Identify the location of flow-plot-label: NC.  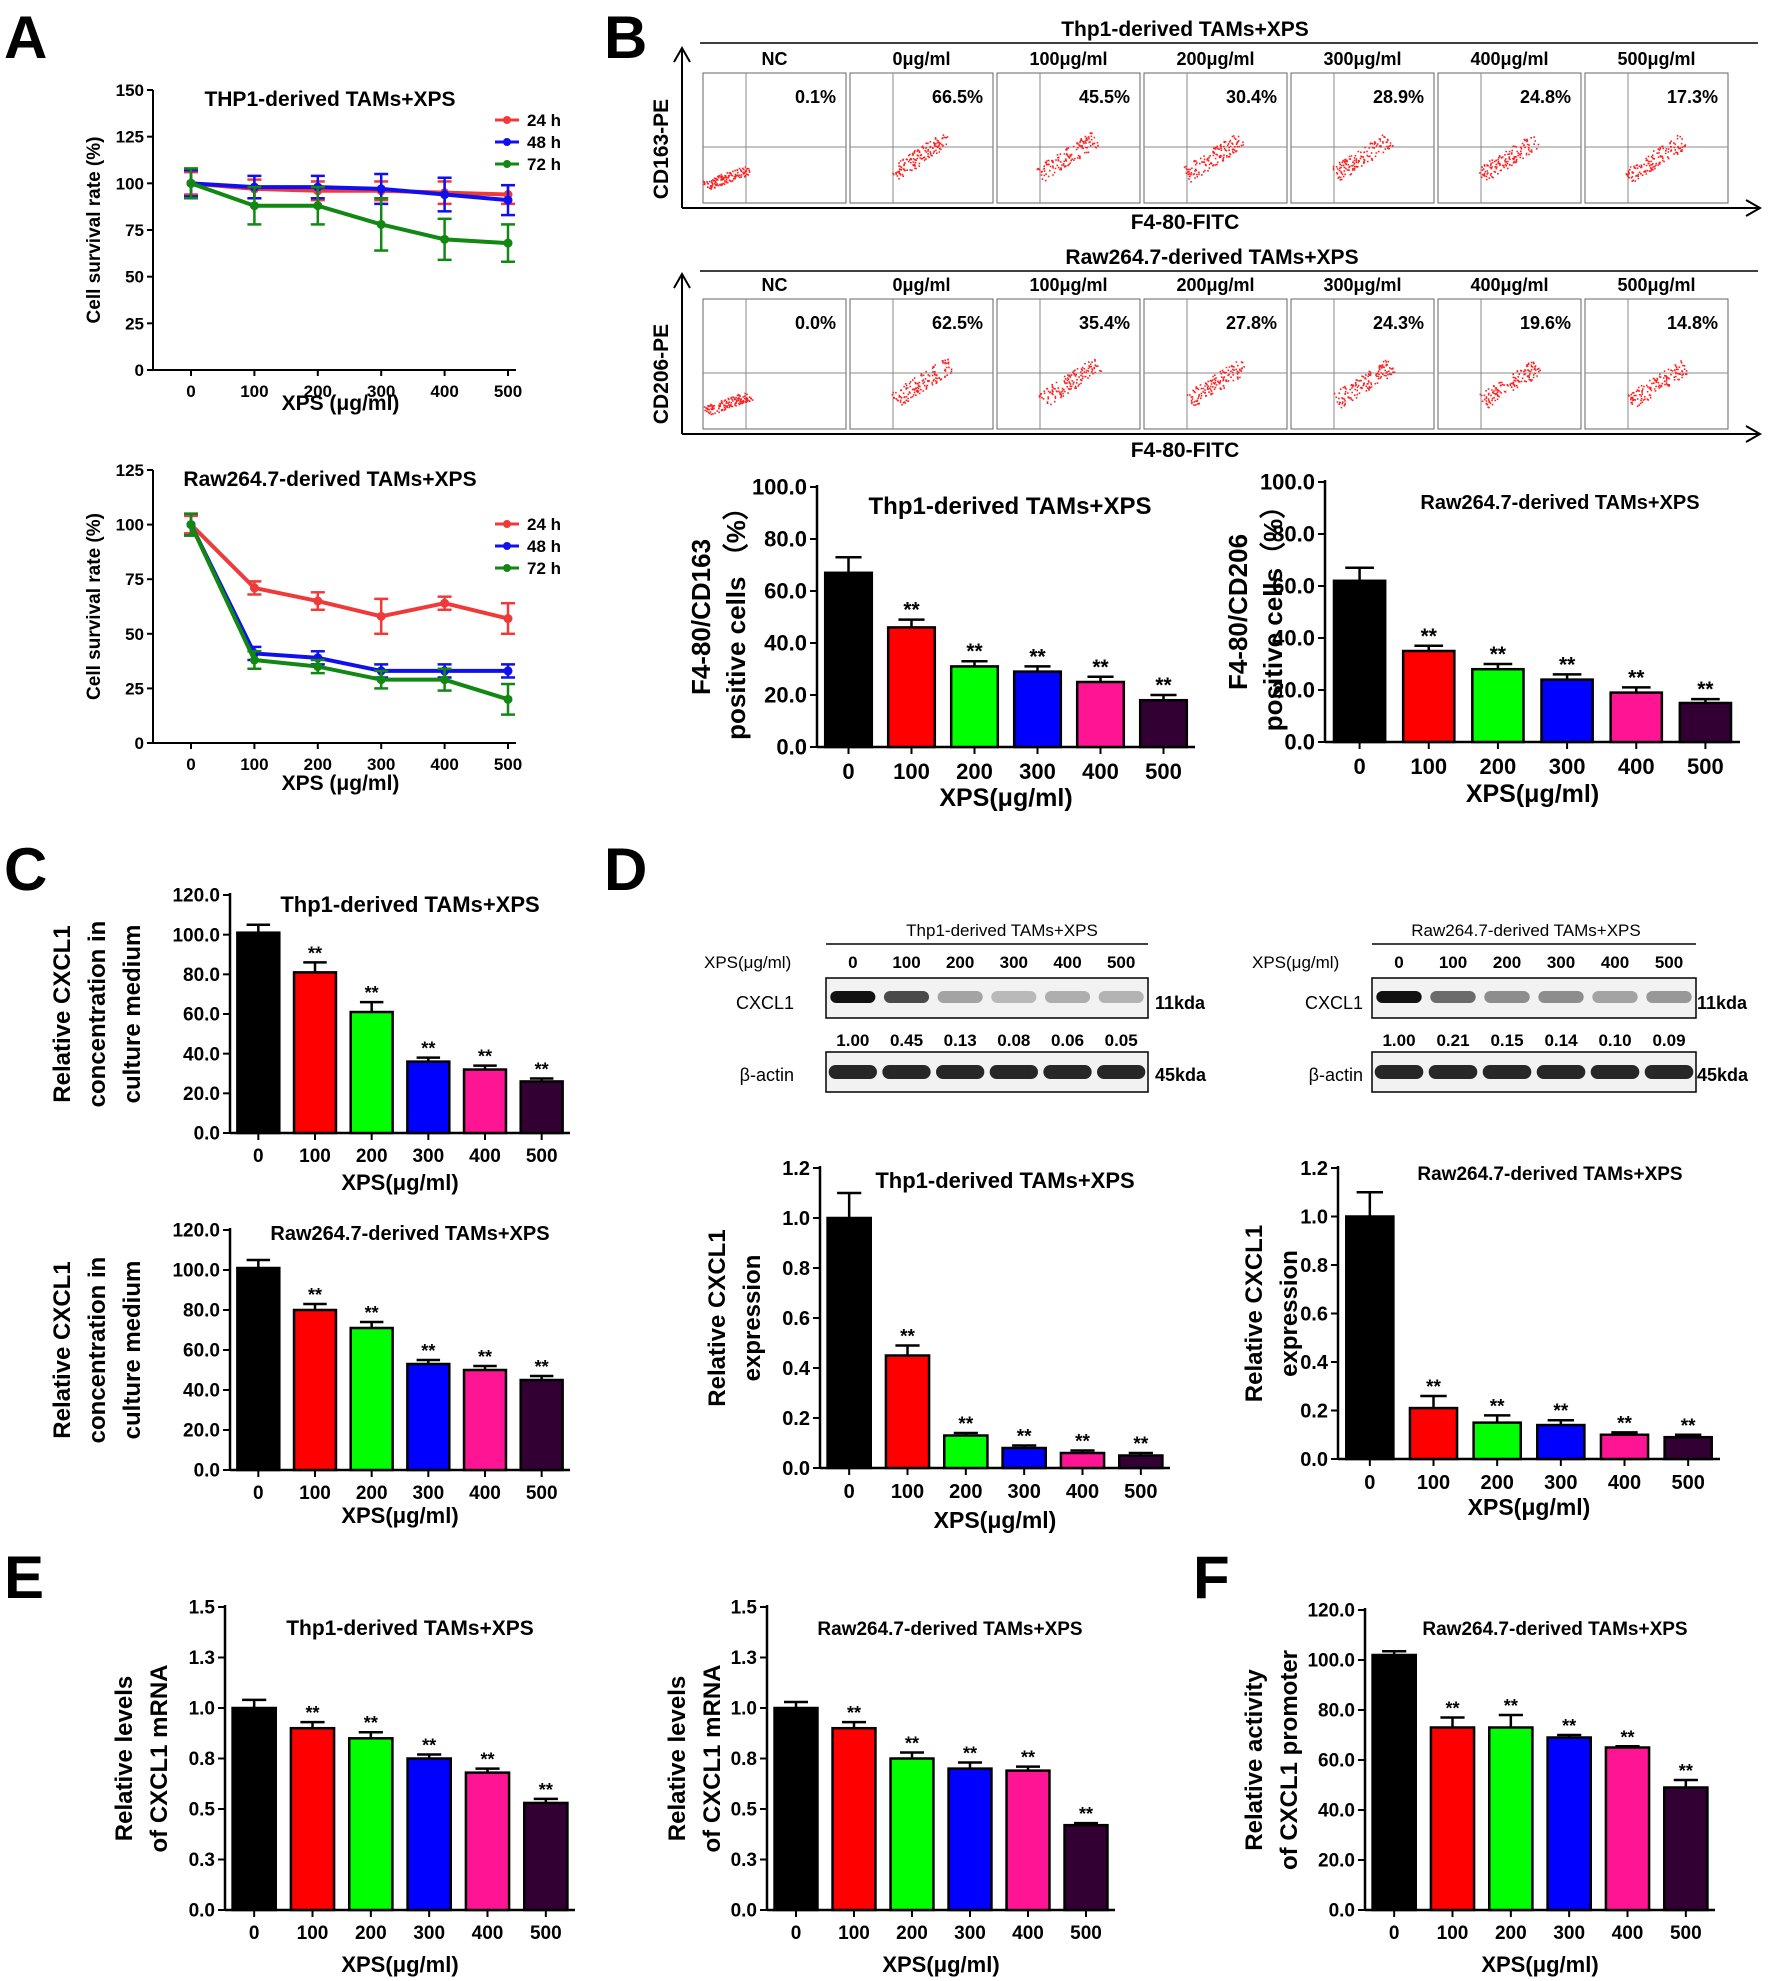
(775, 59).